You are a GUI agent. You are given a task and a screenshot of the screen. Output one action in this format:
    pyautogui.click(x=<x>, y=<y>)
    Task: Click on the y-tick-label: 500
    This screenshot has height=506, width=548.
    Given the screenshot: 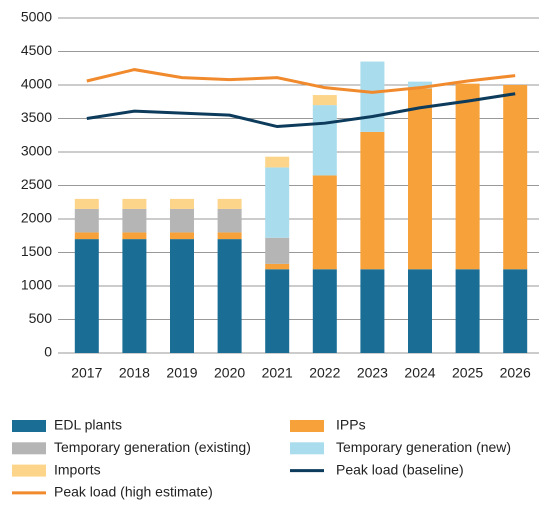 What is the action you would take?
    pyautogui.click(x=41, y=318)
    